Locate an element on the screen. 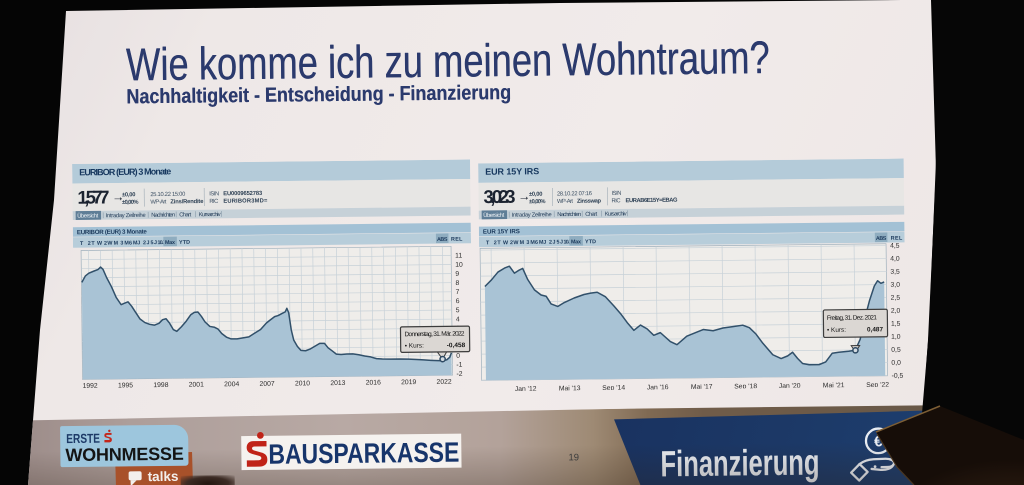 The height and width of the screenshot is (485, 1024). svg-text: 2019 is located at coordinates (408, 382).